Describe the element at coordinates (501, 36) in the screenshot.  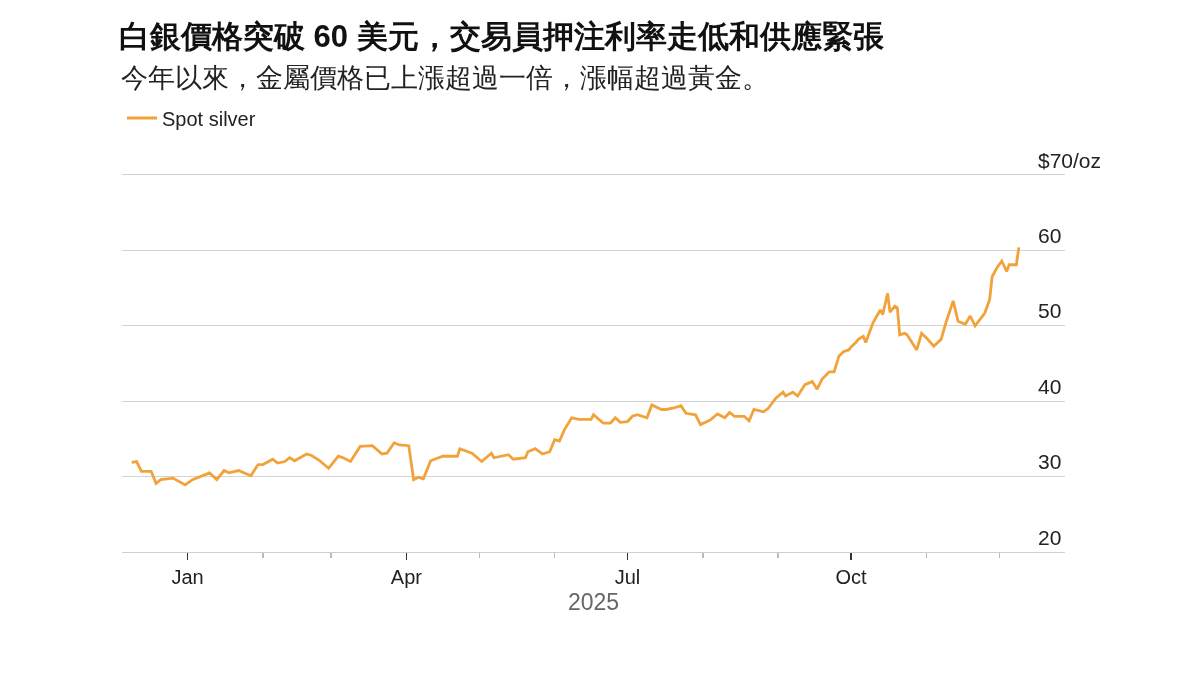
I see `chart-title: 白銀價格突破 60 美元，交易員押注利率走低和供應緊張` at that location.